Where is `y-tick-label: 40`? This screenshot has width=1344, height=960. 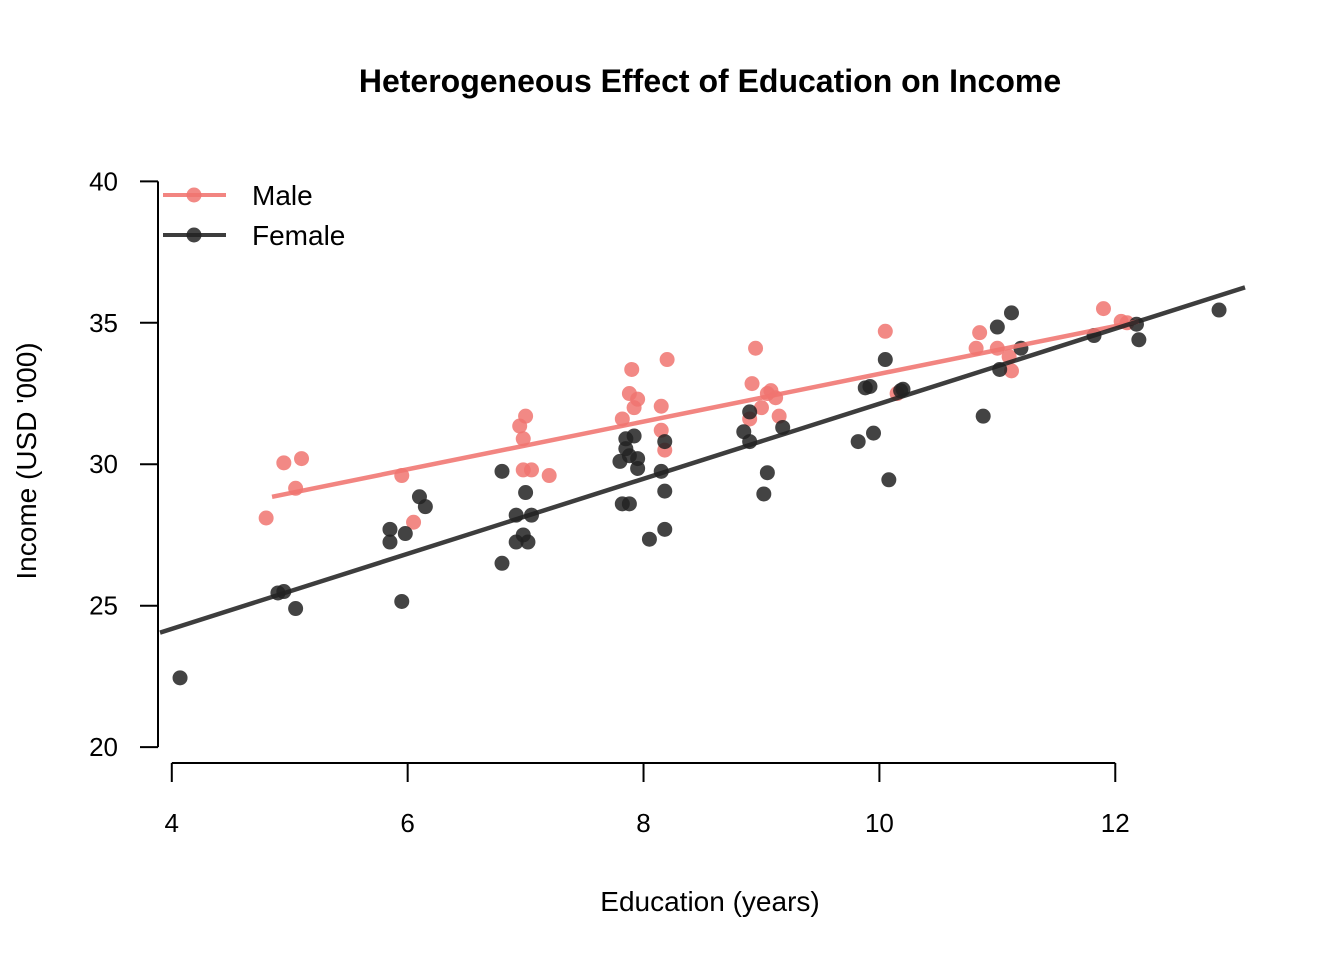 y-tick-label: 40 is located at coordinates (103, 181).